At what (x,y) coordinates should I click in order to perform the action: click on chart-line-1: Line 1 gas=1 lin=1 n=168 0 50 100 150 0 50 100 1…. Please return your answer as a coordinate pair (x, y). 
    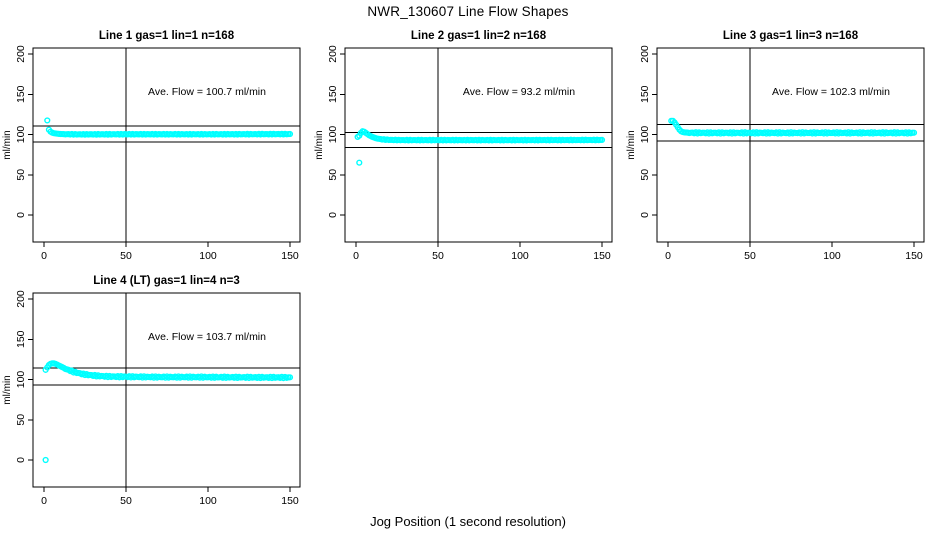
    Looking at the image, I should click on (151, 146).